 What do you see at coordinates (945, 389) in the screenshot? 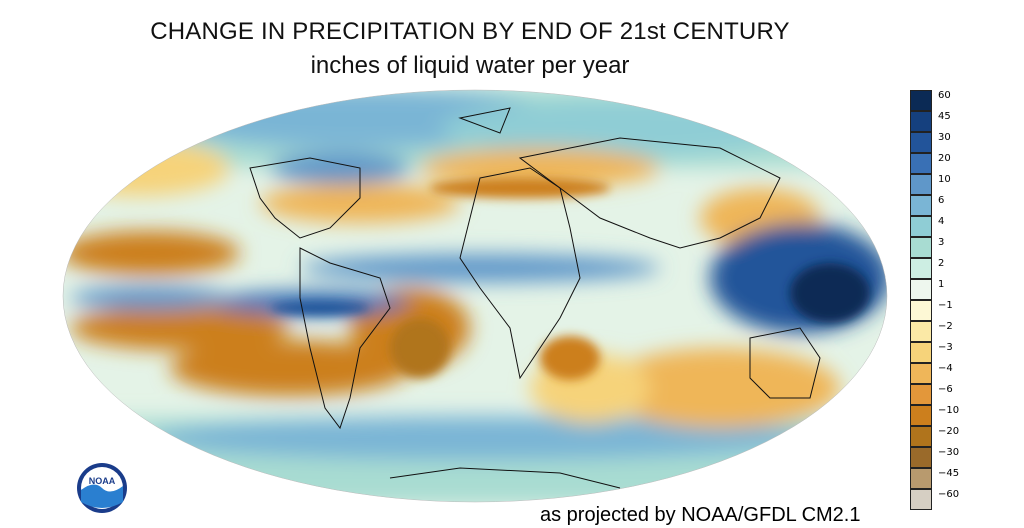
I see `legend-label: −6` at bounding box center [945, 389].